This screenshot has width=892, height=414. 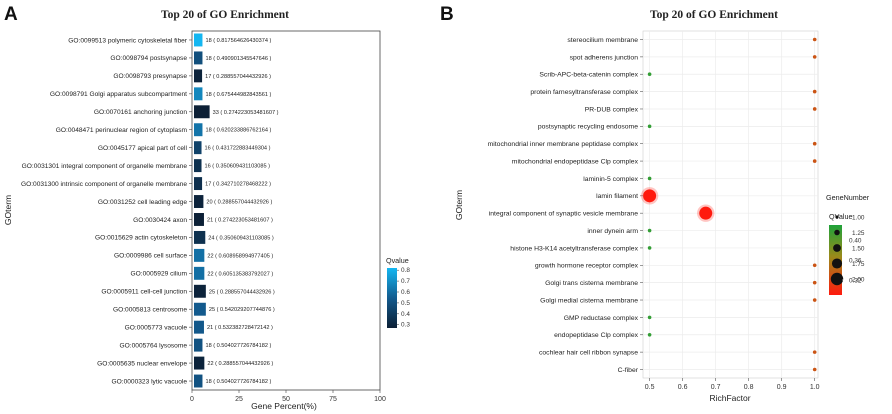 What do you see at coordinates (405, 292) in the screenshot?
I see `panel-a-legend-tick-label: 0.6` at bounding box center [405, 292].